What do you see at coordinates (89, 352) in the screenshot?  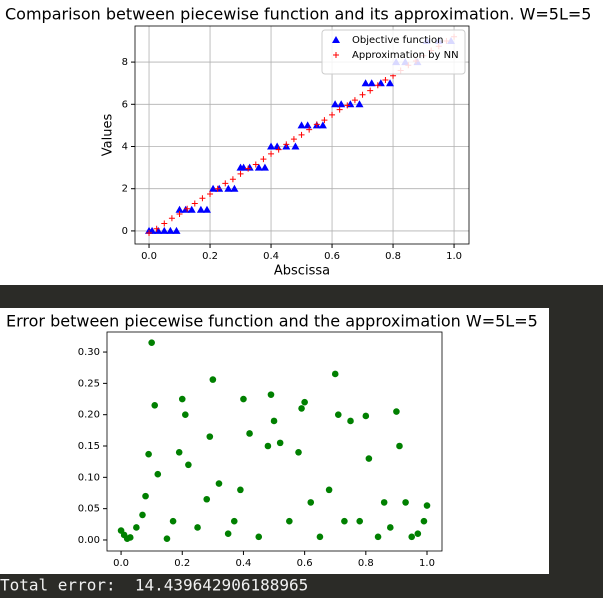 I see `y-tick-label: 0.30` at bounding box center [89, 352].